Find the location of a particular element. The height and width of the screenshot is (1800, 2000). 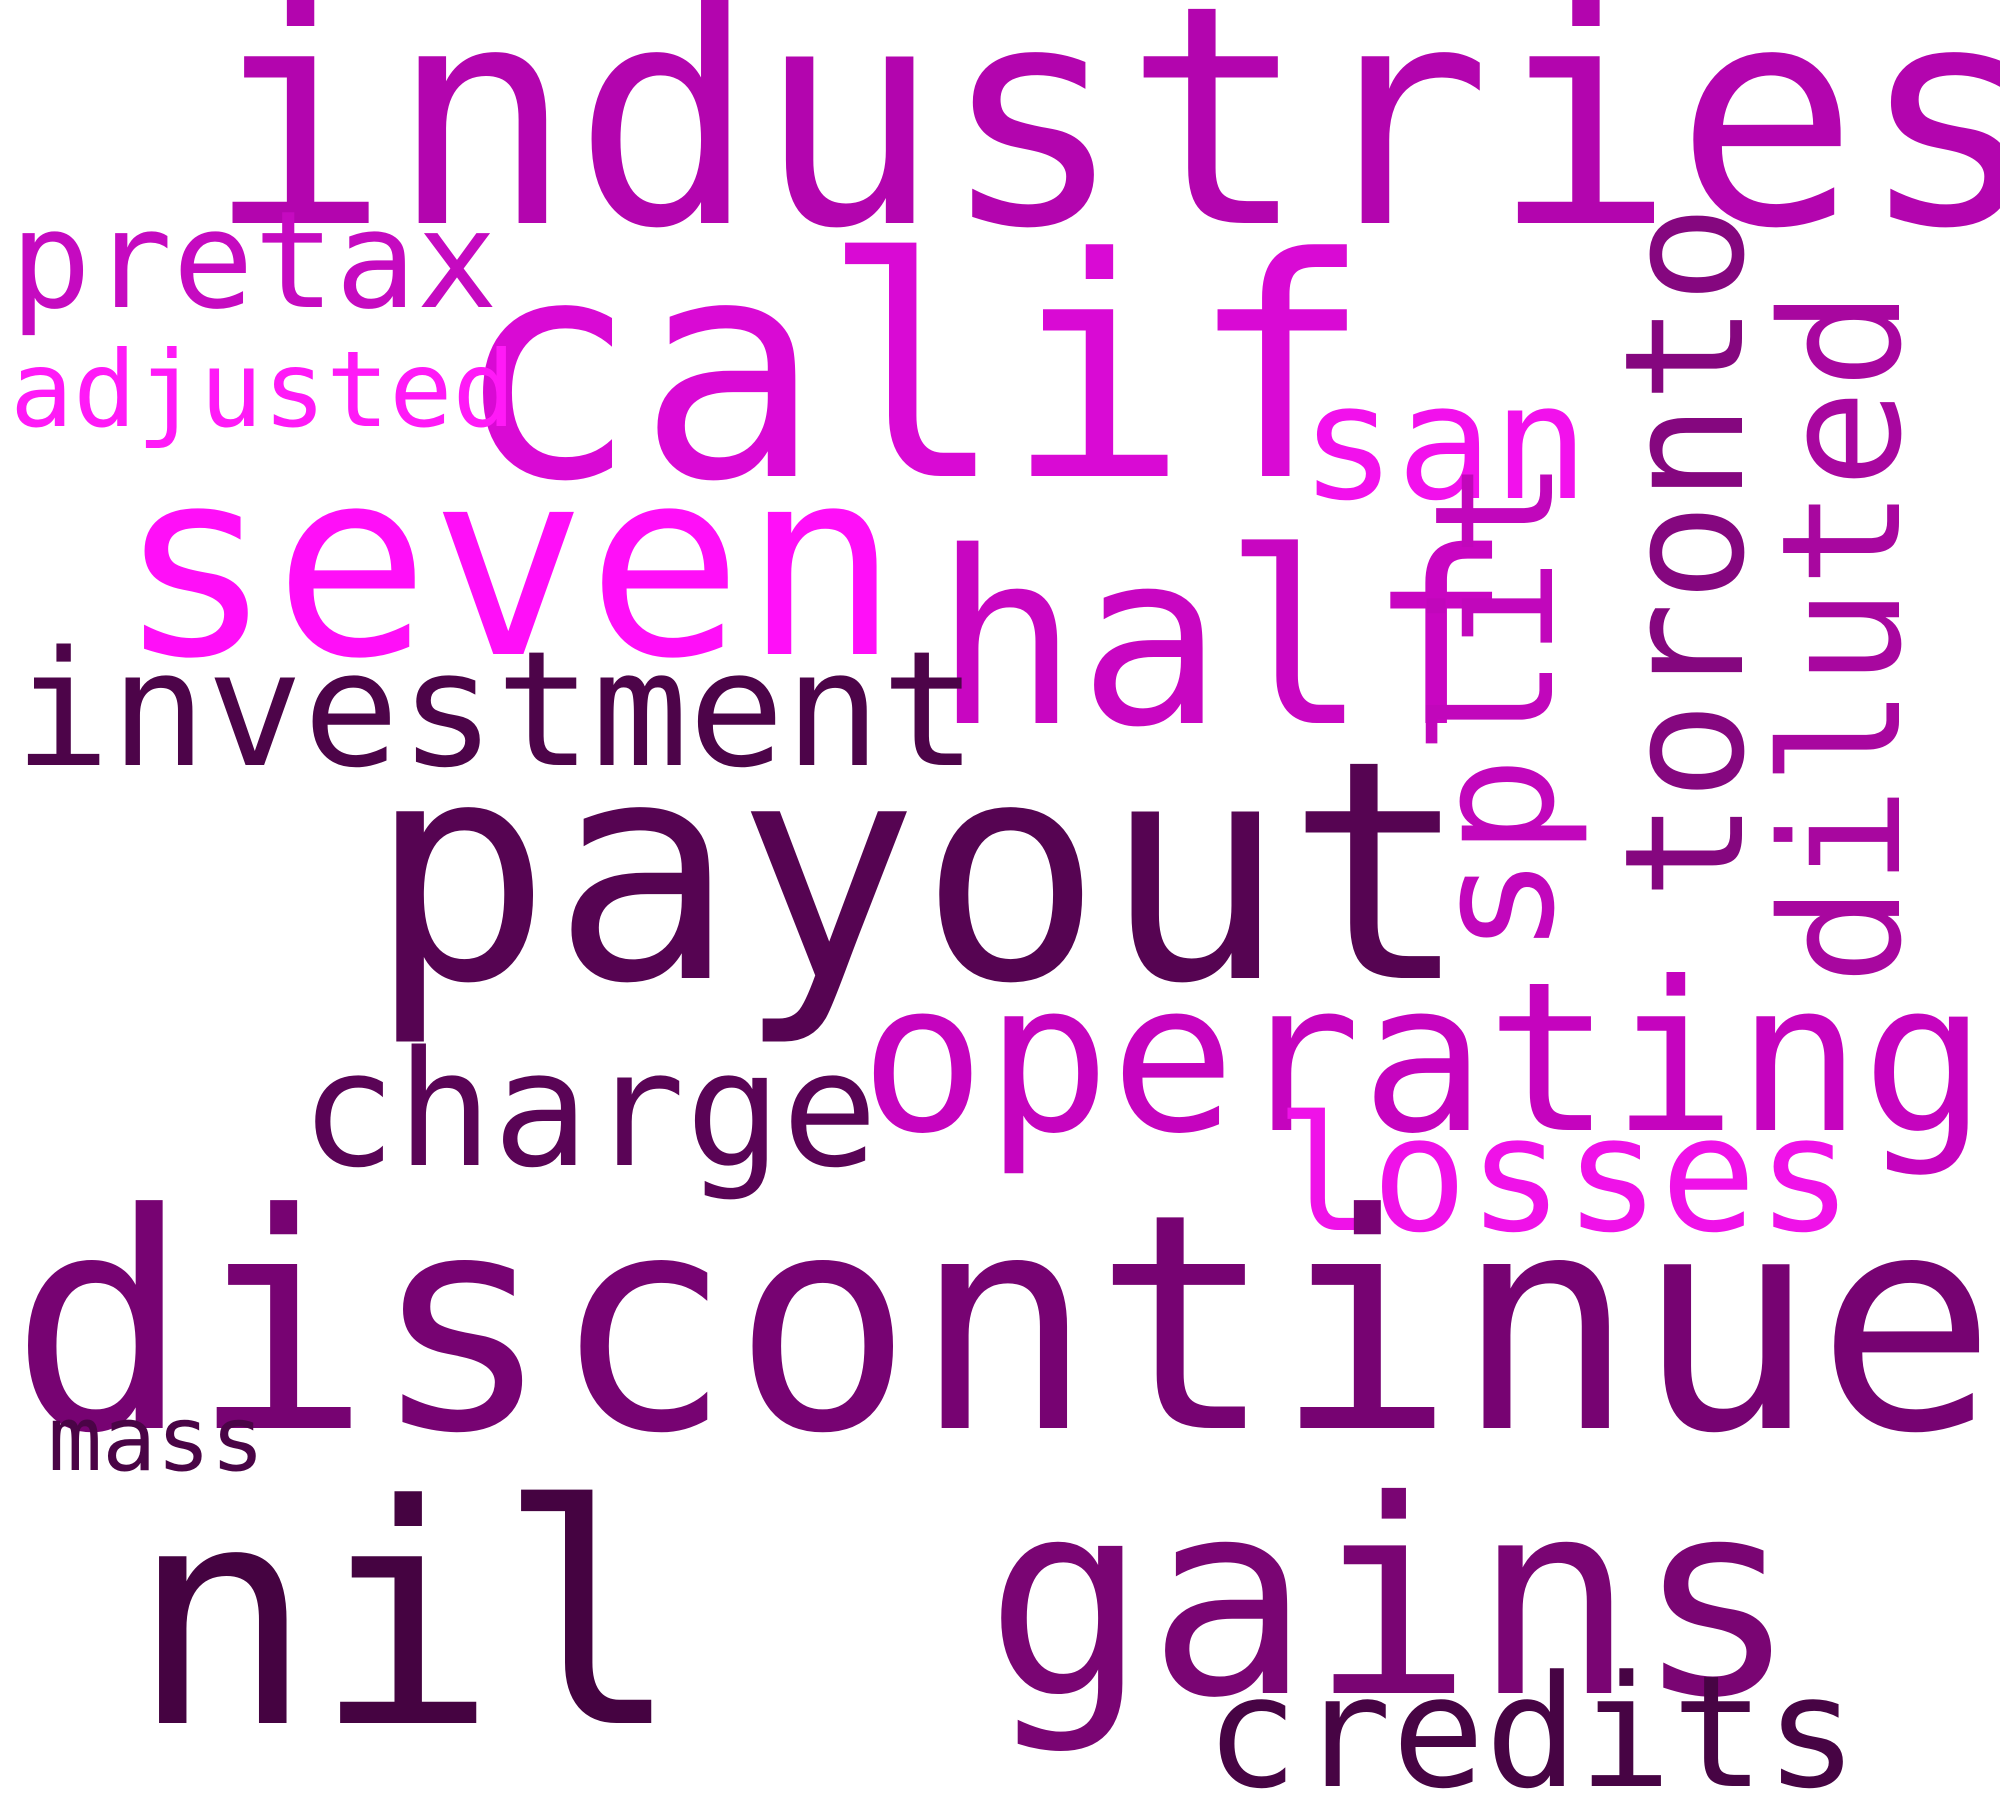

word-investment: investment is located at coordinates (496, 709).